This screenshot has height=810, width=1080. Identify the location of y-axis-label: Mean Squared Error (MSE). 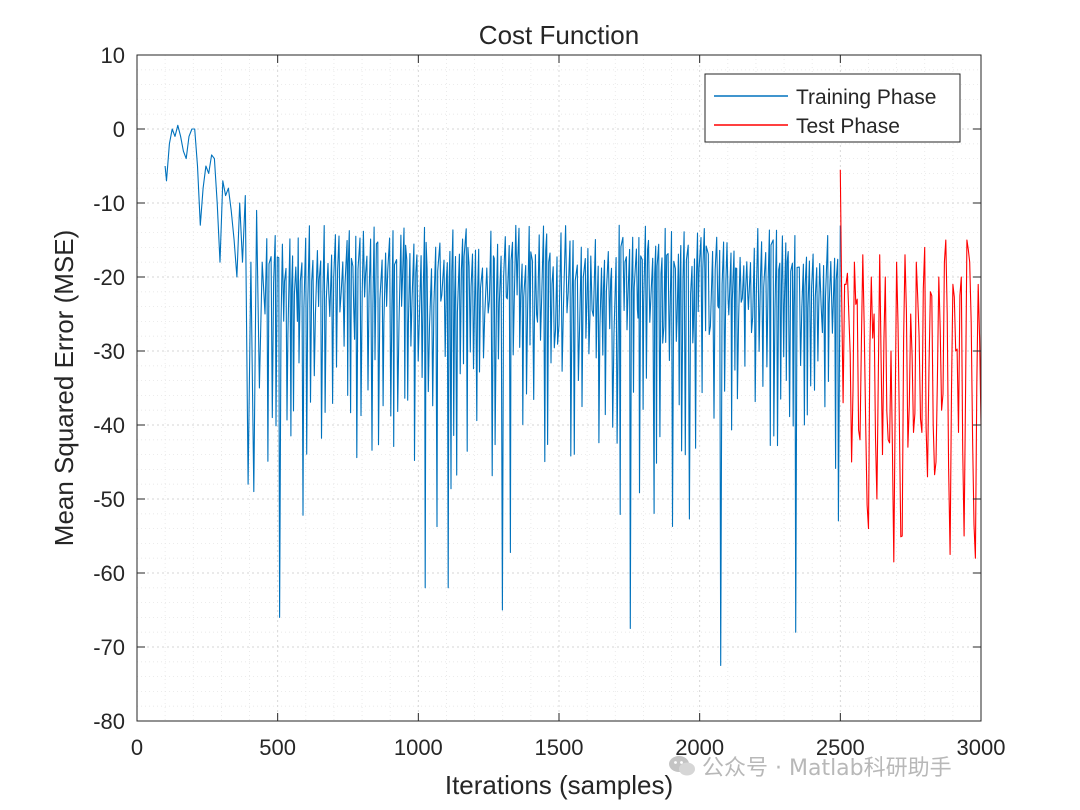
(64, 388).